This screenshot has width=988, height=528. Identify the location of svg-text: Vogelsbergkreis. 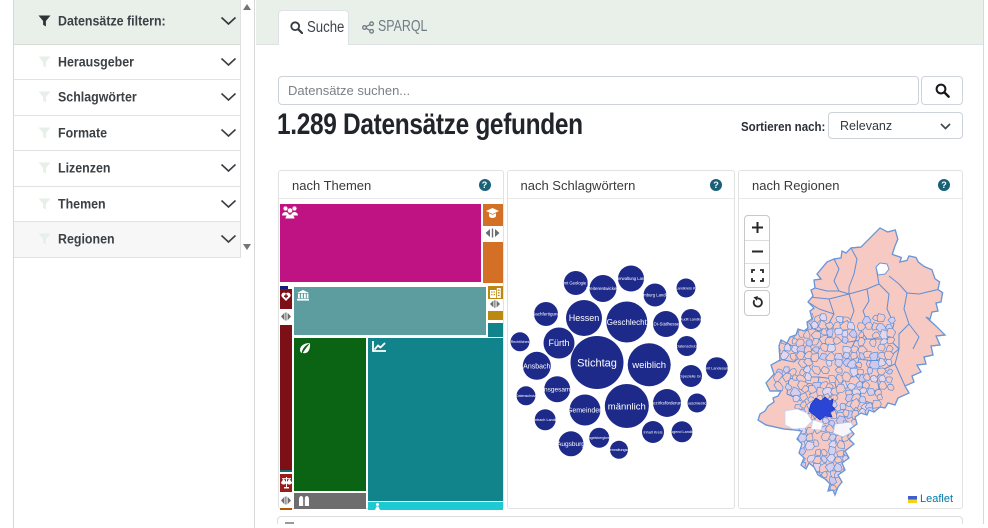
(599, 438).